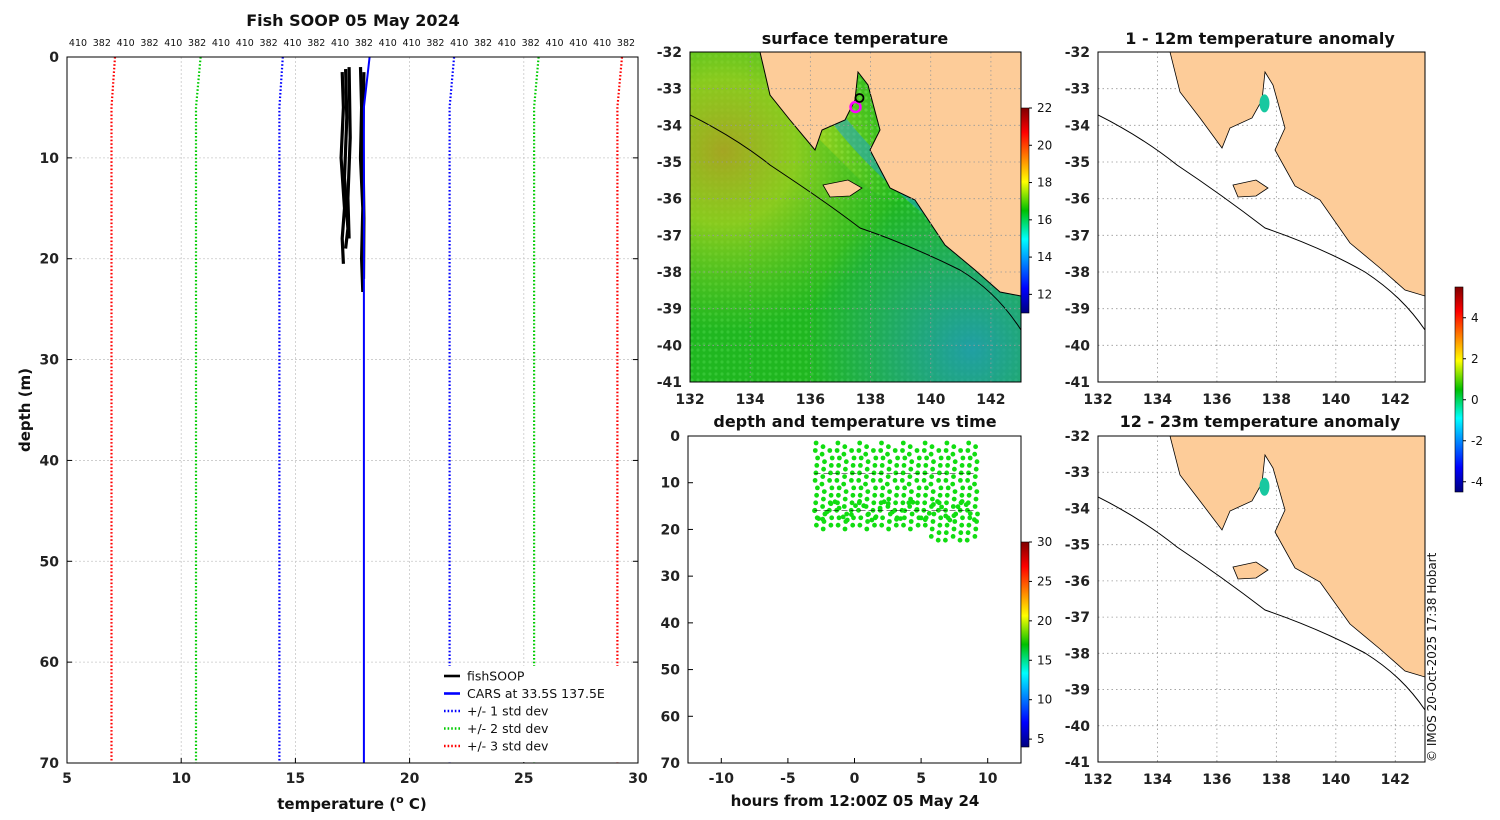 Image resolution: width=1500 pixels, height=820 pixels. What do you see at coordinates (855, 107) in the screenshot?
I see `sst-location-marker` at bounding box center [855, 107].